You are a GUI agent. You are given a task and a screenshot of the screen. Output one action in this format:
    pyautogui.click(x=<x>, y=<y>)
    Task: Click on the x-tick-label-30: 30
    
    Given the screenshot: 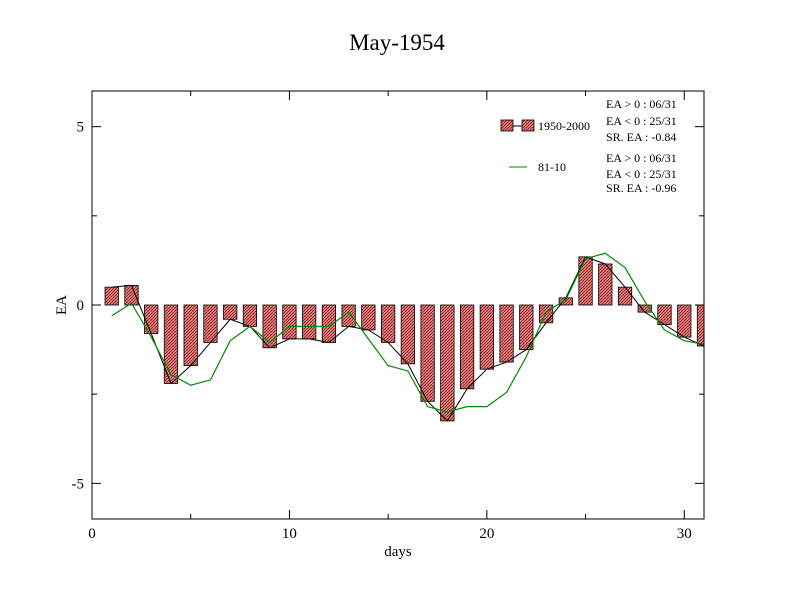 What is the action you would take?
    pyautogui.click(x=684, y=534)
    